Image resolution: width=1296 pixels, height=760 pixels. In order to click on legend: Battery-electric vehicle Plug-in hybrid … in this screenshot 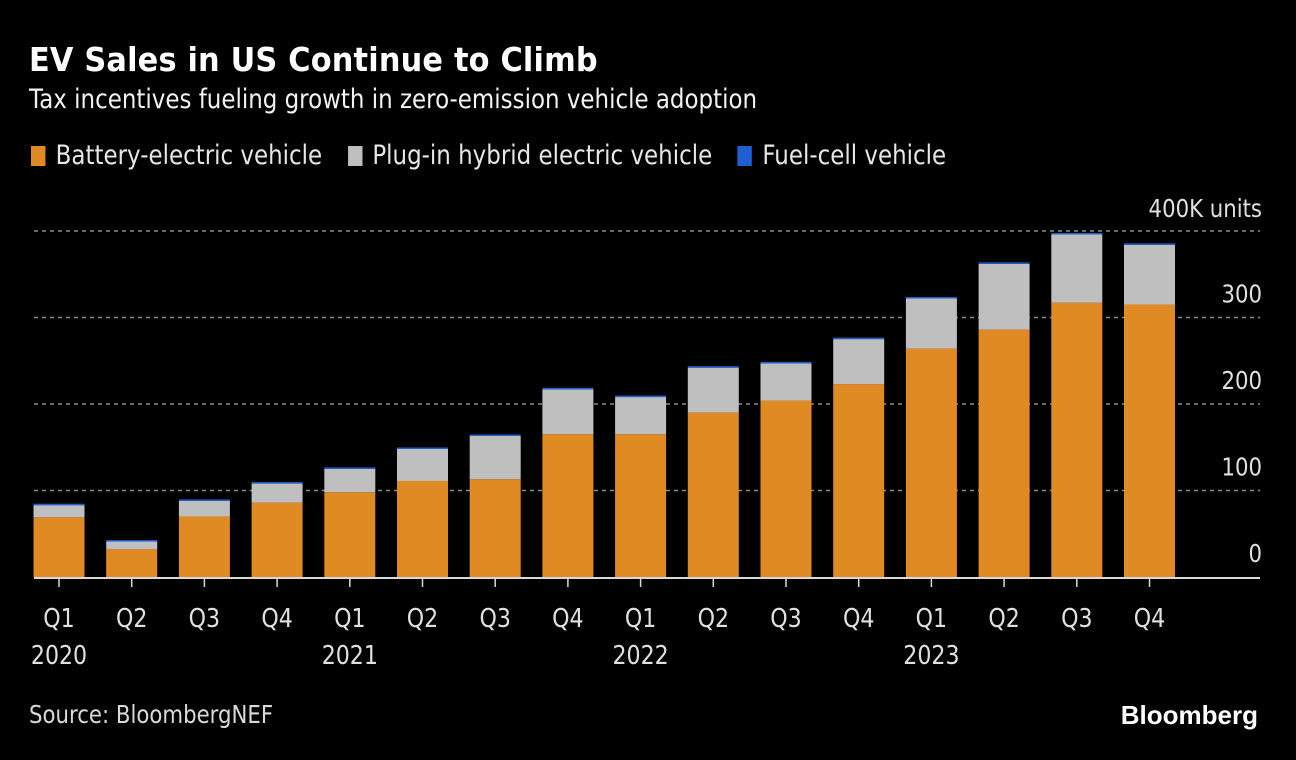, I will do `click(501, 155)`.